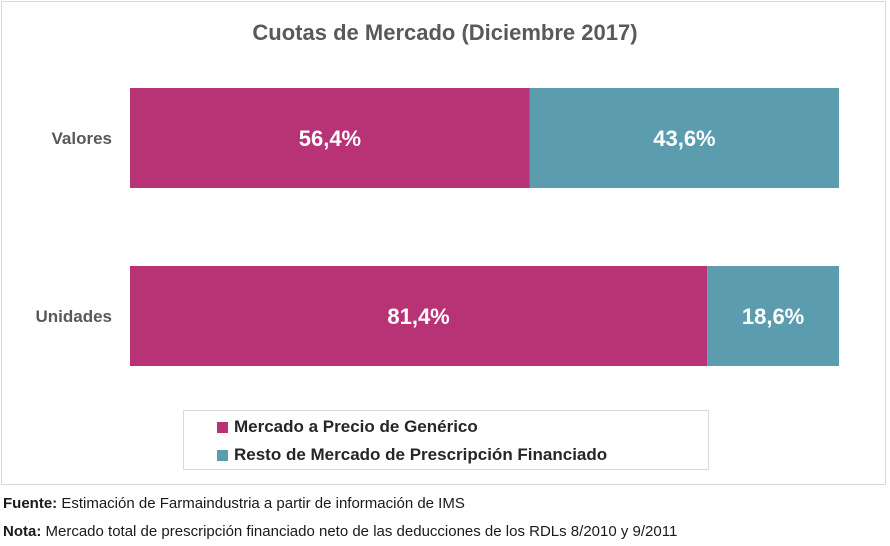  What do you see at coordinates (73, 316) in the screenshot?
I see `category-label-unidades: Unidades` at bounding box center [73, 316].